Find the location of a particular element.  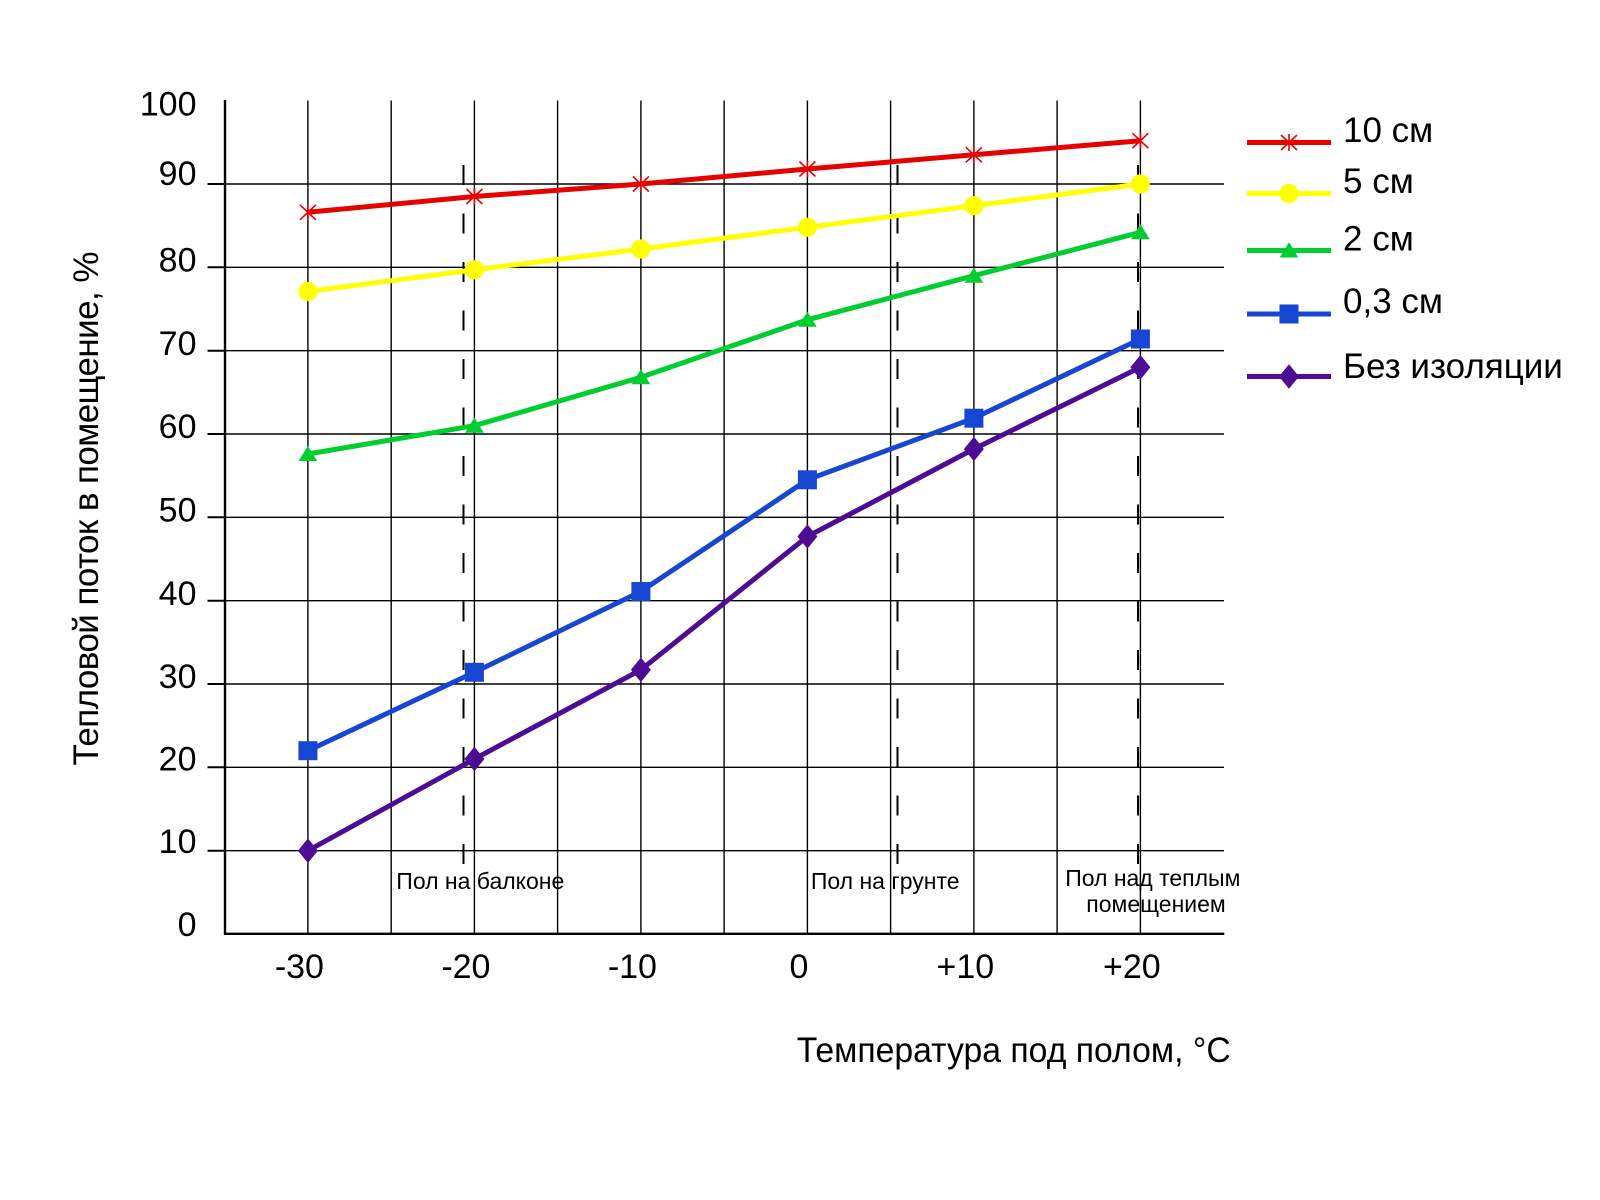

svg-text: 10 is located at coordinates (178, 842).